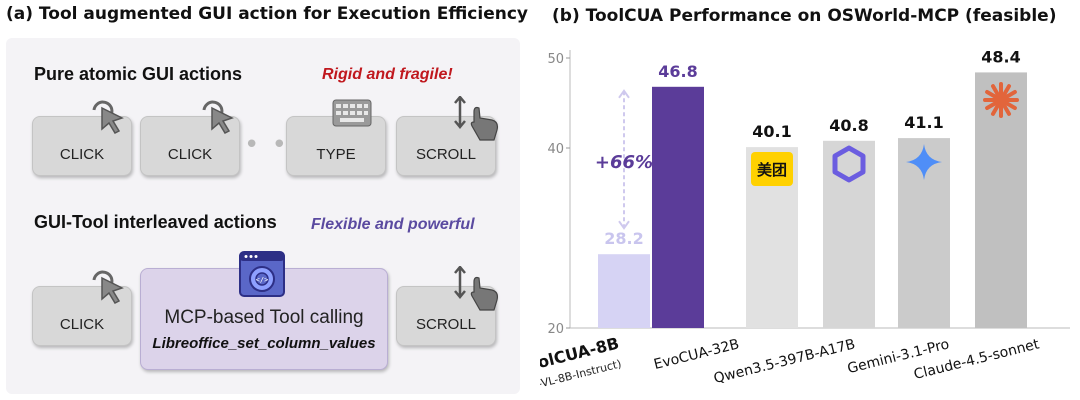 This screenshot has height=400, width=1080. Describe the element at coordinates (264, 343) in the screenshot. I see `tool-function-name: Libreoffice_set_column_values` at that location.